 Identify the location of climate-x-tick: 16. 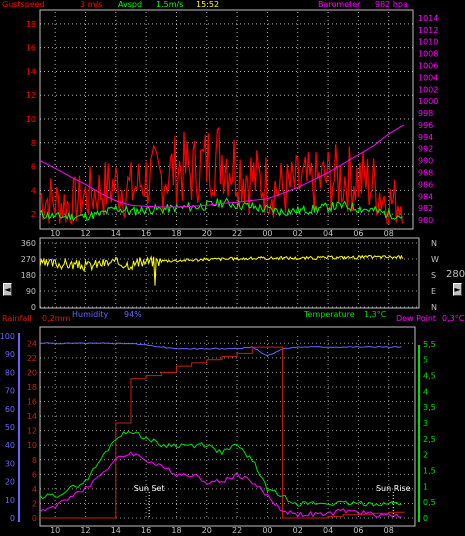
(146, 530).